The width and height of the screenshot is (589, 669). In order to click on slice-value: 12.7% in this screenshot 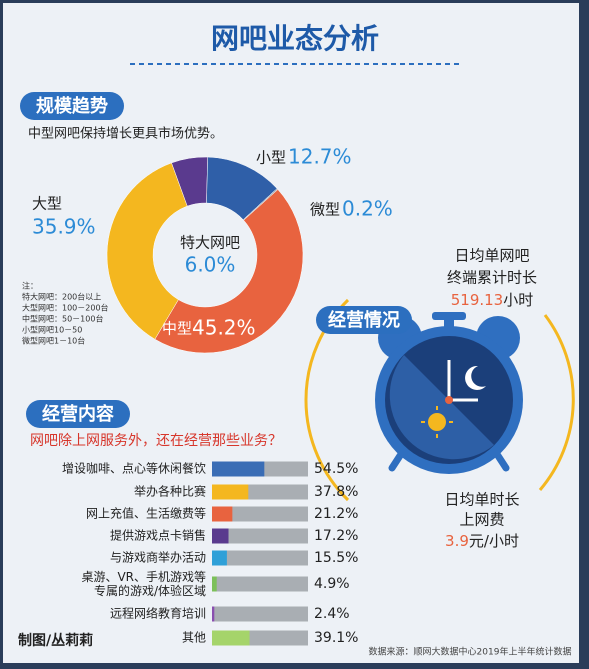, I will do `click(320, 157)`.